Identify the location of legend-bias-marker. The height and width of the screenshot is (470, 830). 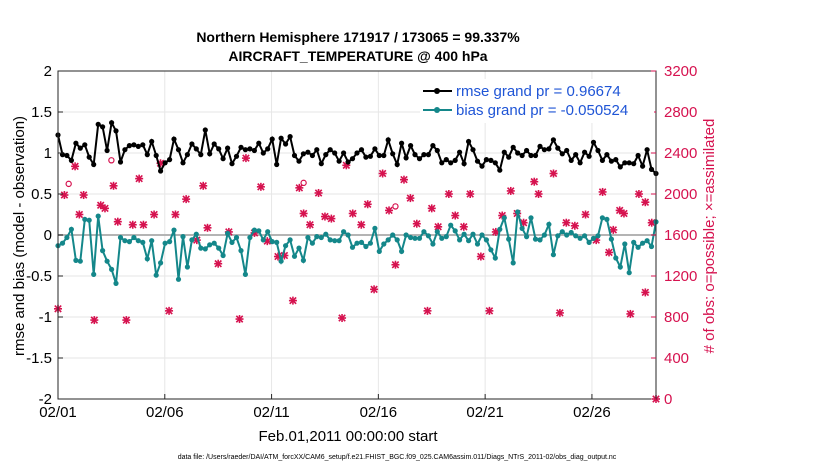
(437, 110).